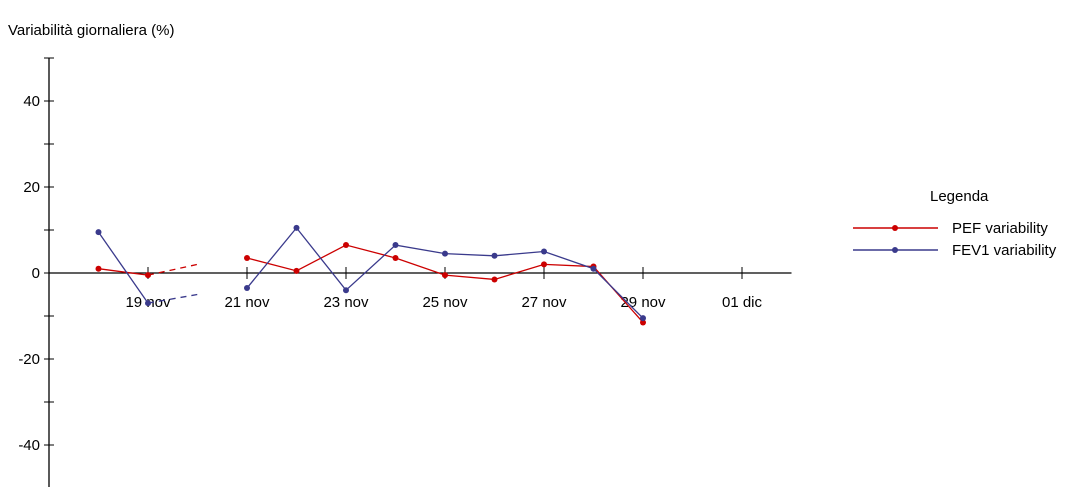  I want to click on y-tick-label: -40, so click(29, 445).